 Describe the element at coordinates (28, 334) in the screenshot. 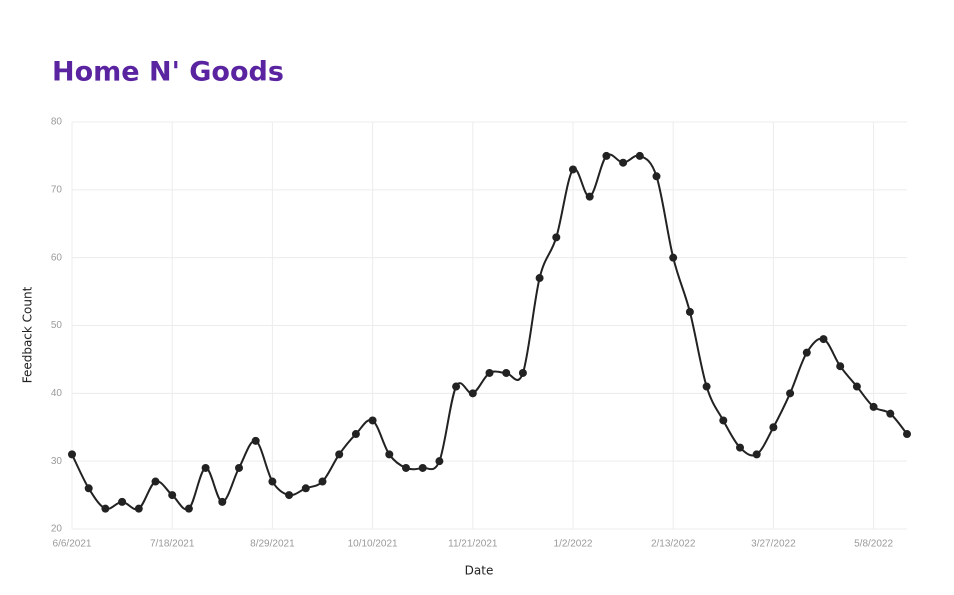

I see `y-axis-label: Feedback Count` at that location.